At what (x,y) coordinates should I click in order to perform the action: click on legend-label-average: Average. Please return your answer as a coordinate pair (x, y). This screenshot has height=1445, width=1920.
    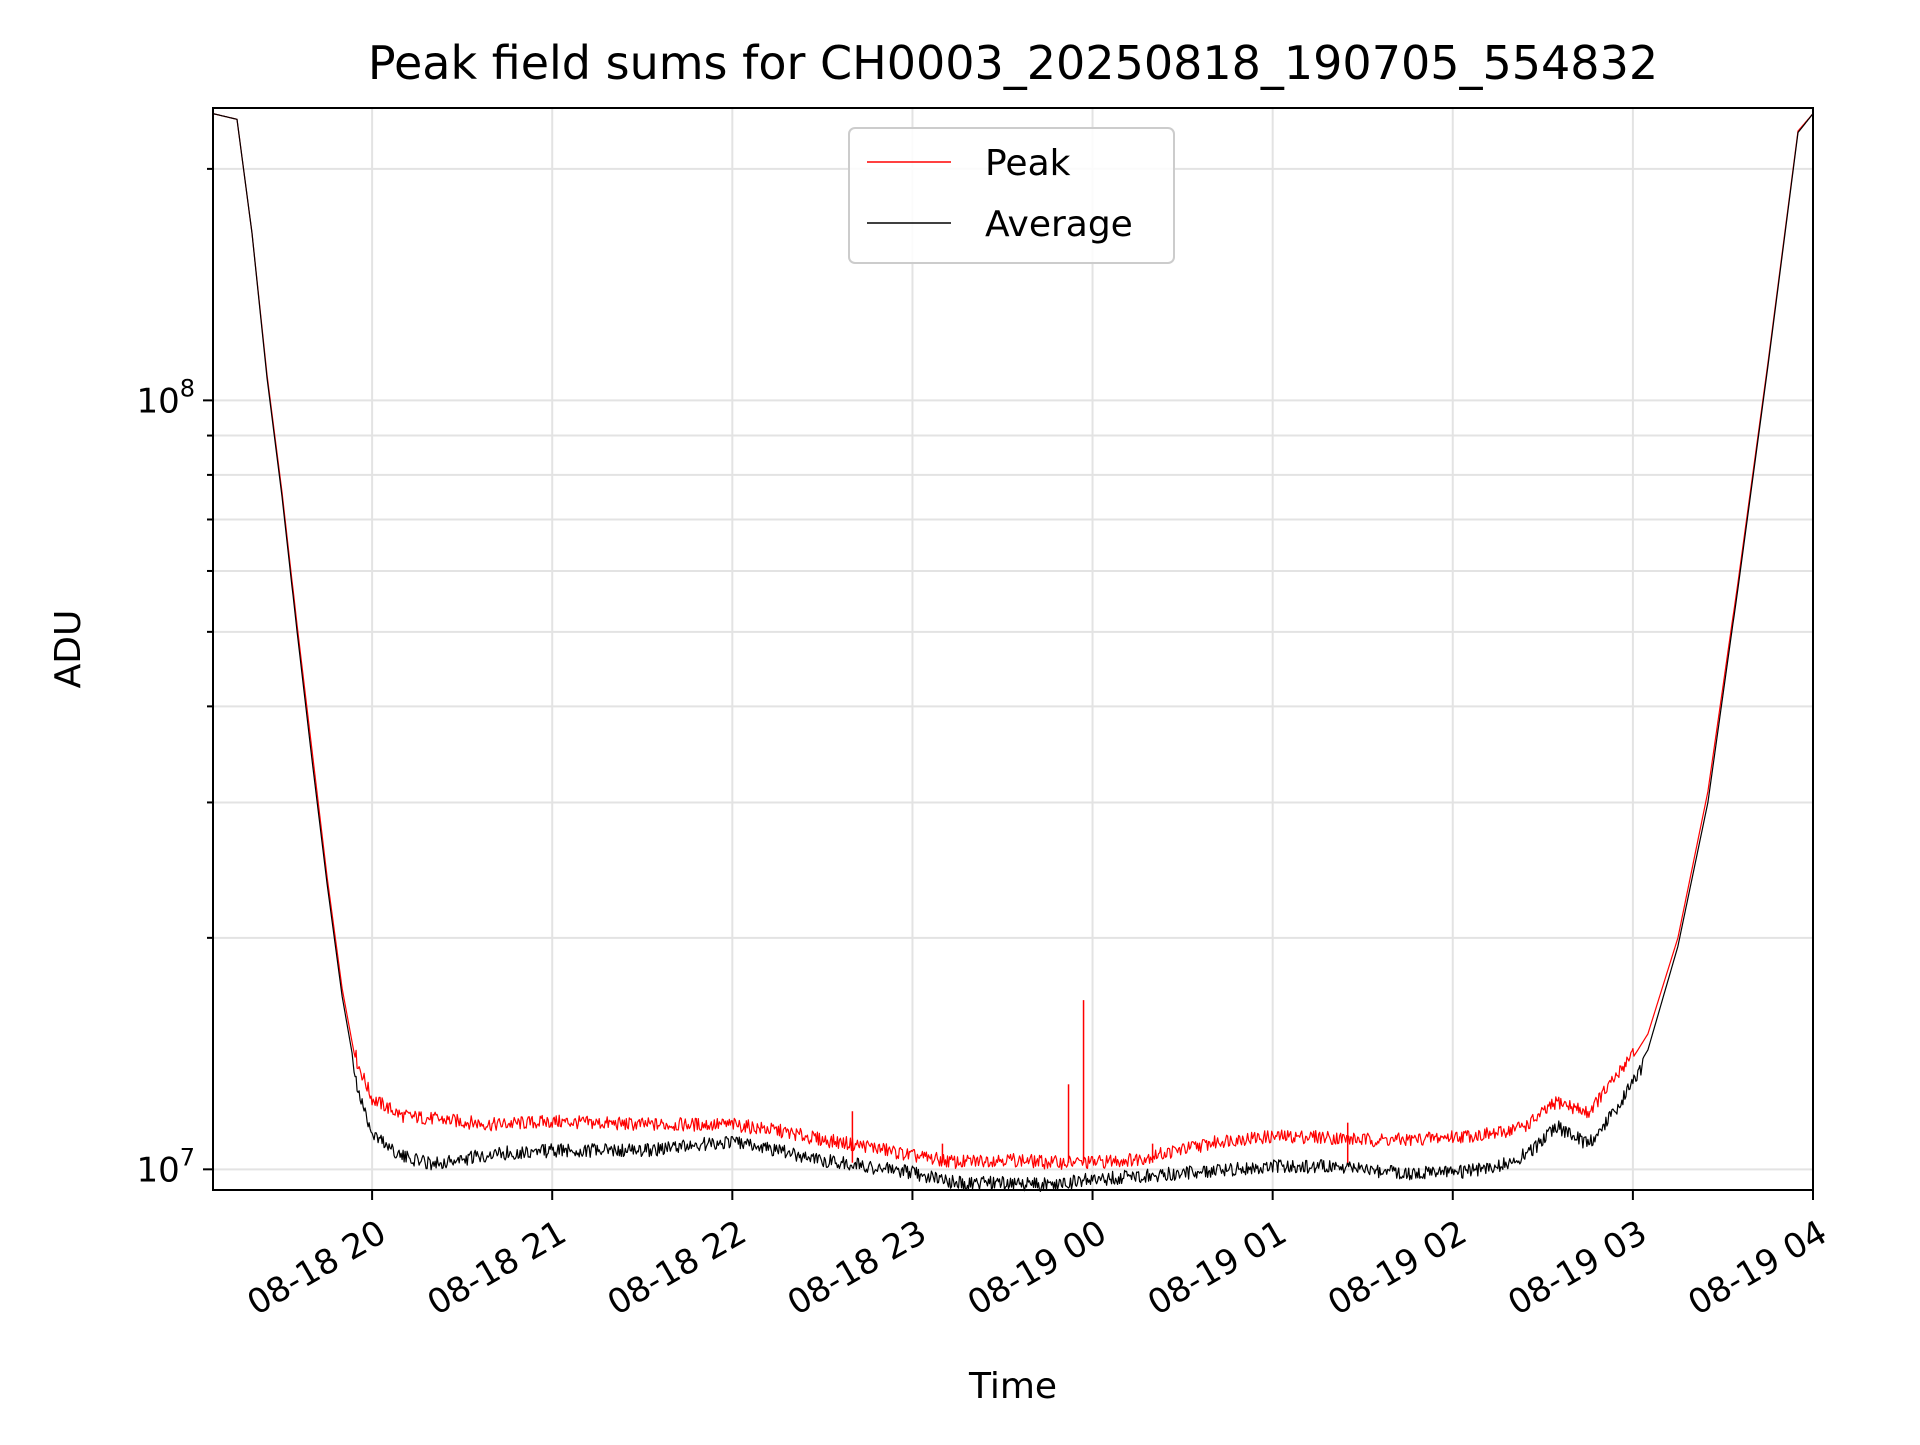
    Looking at the image, I should click on (1059, 224).